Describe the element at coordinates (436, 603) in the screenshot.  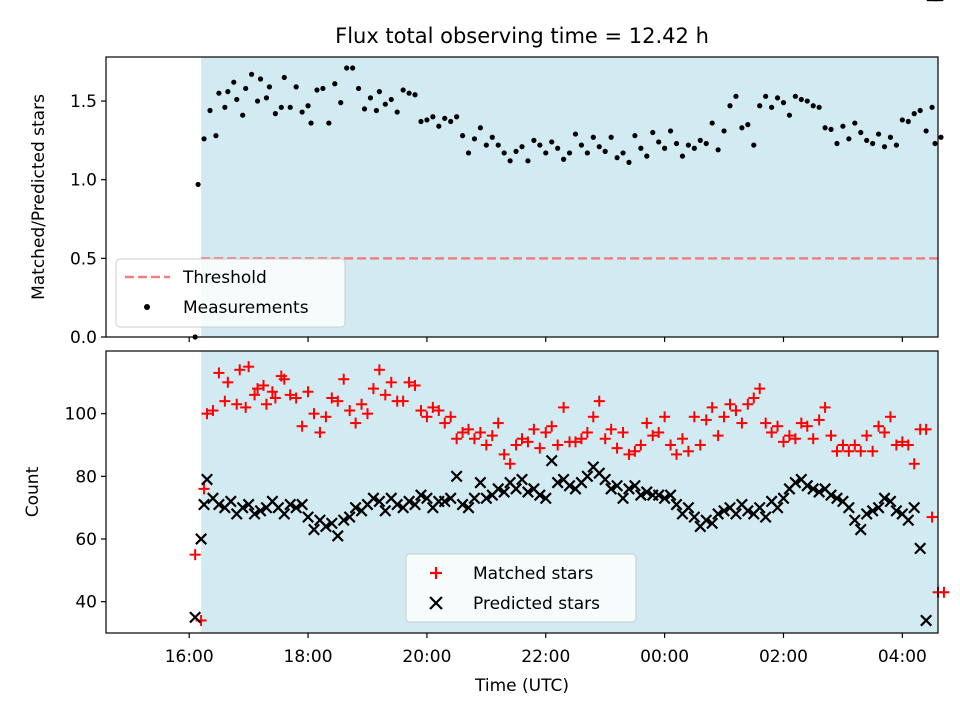
I see `predicted-legend-swatch` at that location.